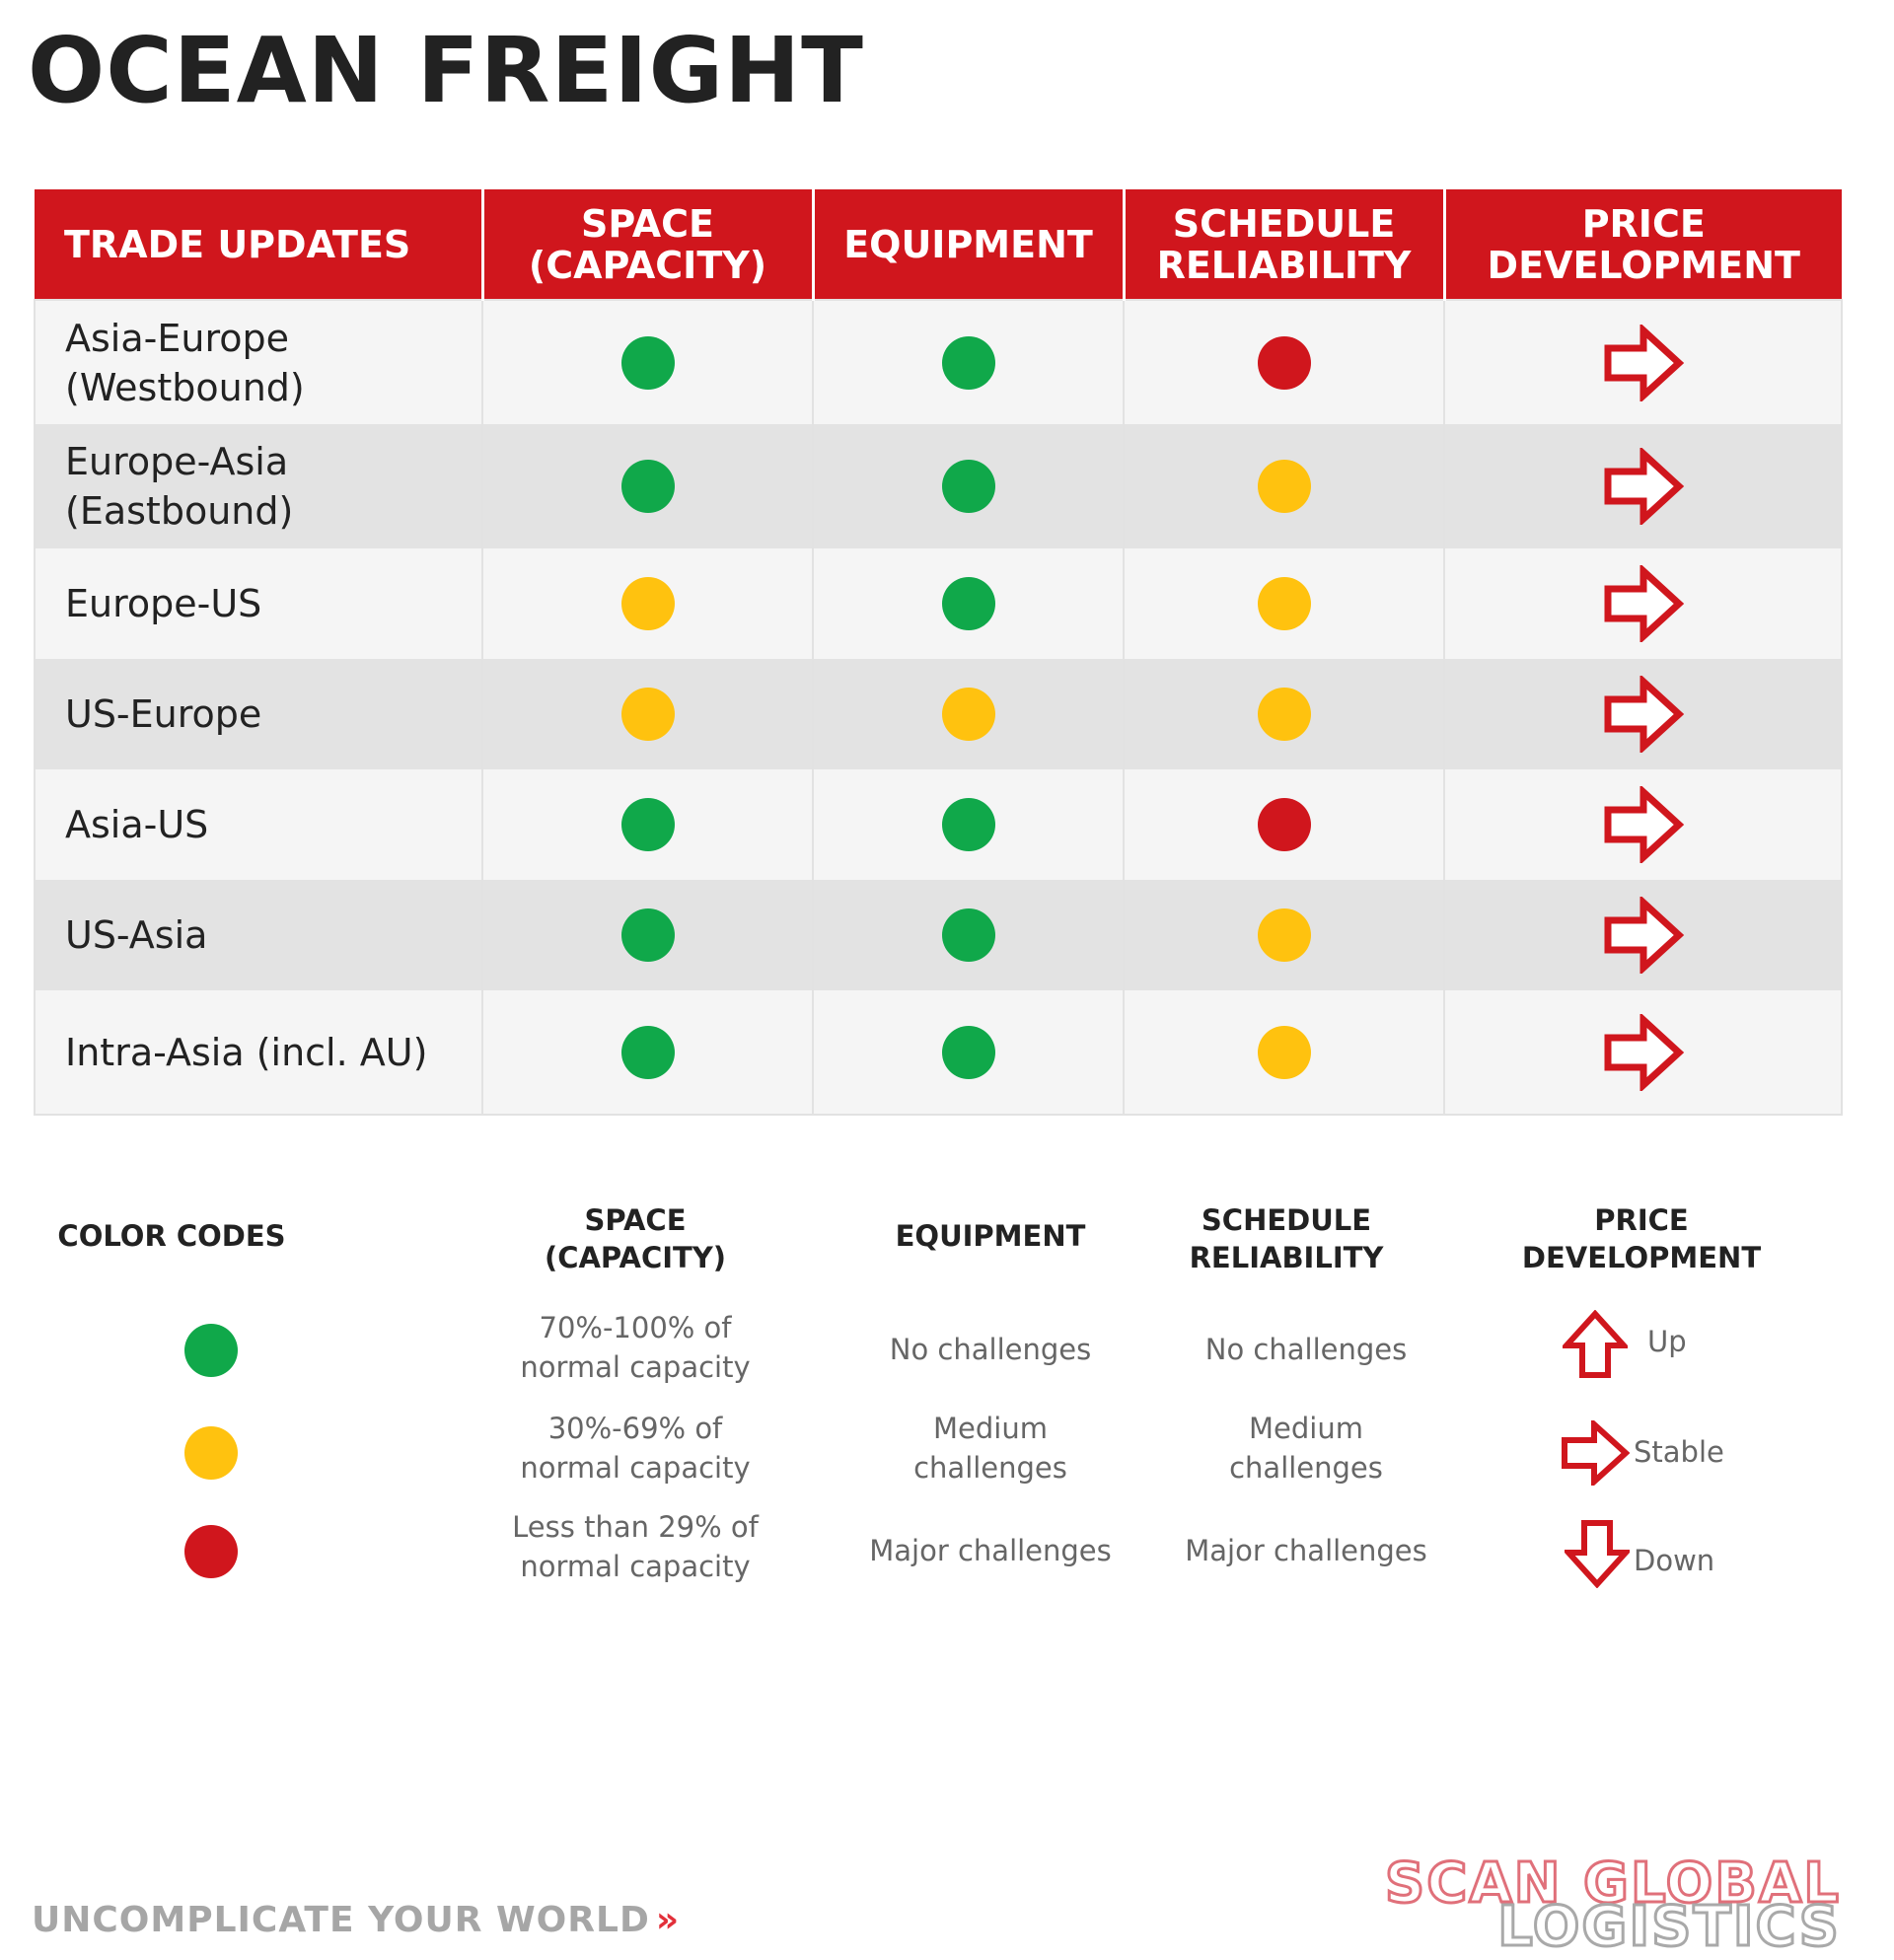  I want to click on legend-price-heading: PRICE DEVELOPMENT, so click(1641, 1238).